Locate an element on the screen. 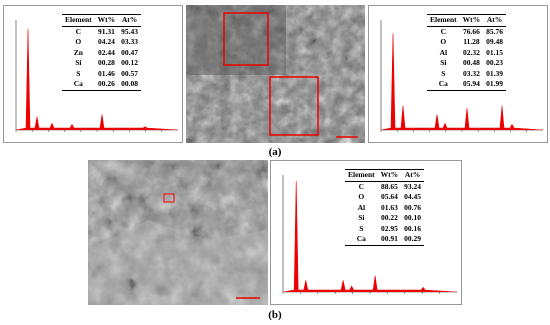 The image size is (550, 325). panel-label: (b) is located at coordinates (275, 315).